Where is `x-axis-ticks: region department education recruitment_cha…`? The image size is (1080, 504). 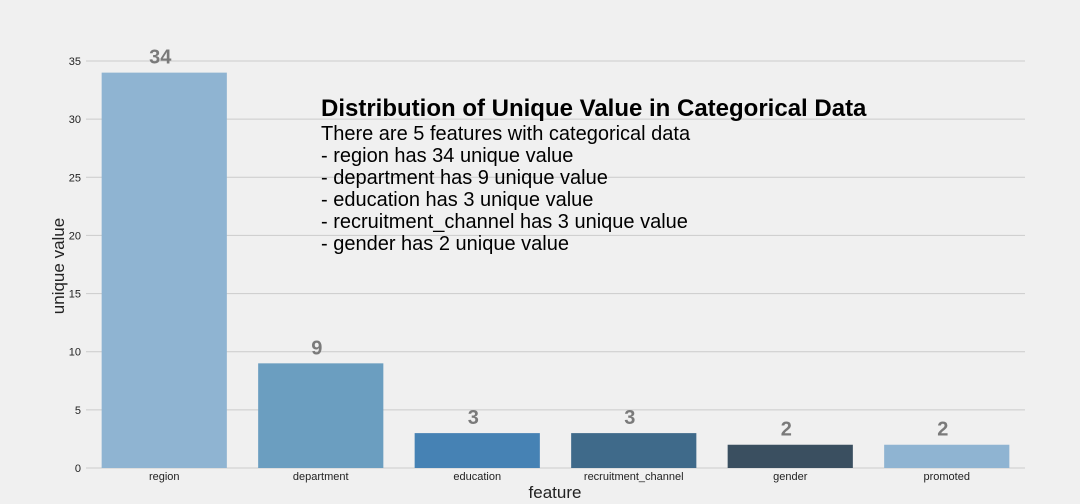 x-axis-ticks: region department education recruitment_cha… is located at coordinates (559, 477).